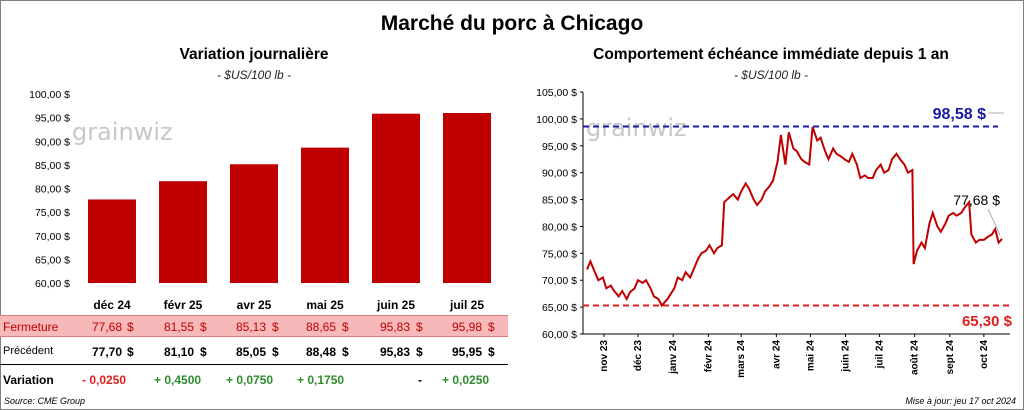  I want to click on bar-category-label: déc 24, so click(112, 305).